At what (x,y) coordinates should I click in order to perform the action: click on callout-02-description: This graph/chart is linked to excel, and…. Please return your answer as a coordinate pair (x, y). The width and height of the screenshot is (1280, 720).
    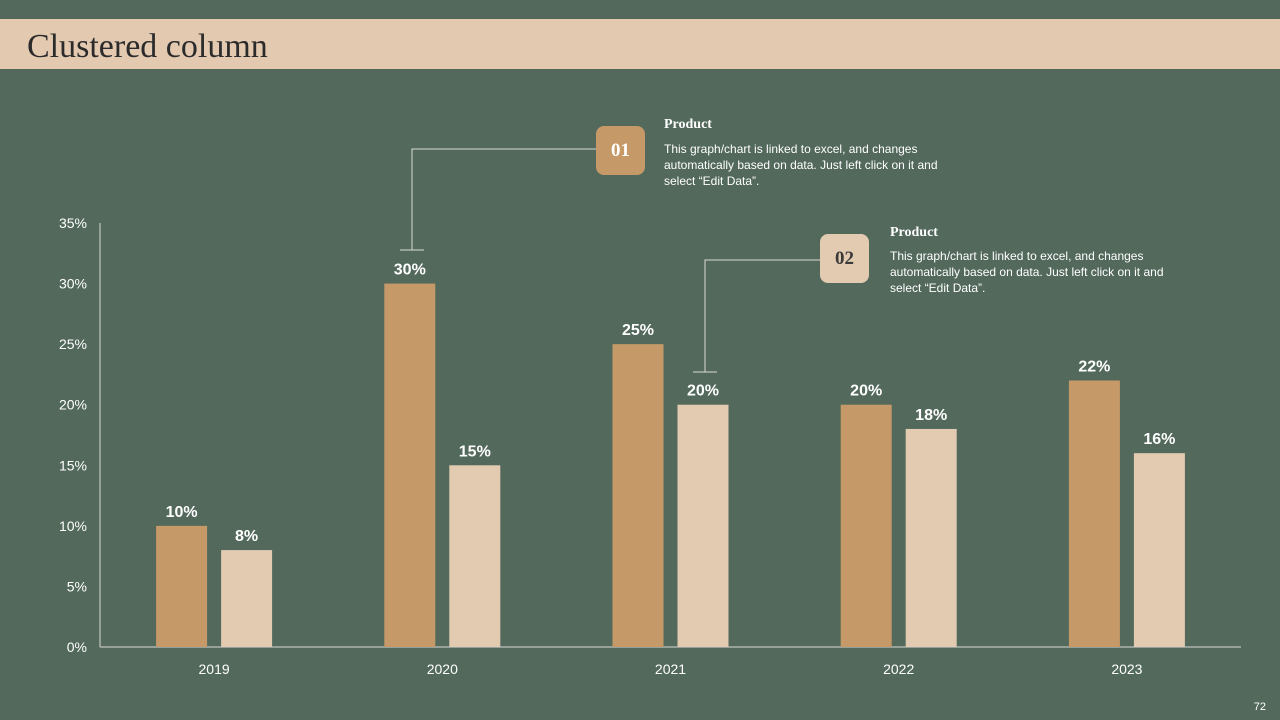
    Looking at the image, I should click on (1027, 272).